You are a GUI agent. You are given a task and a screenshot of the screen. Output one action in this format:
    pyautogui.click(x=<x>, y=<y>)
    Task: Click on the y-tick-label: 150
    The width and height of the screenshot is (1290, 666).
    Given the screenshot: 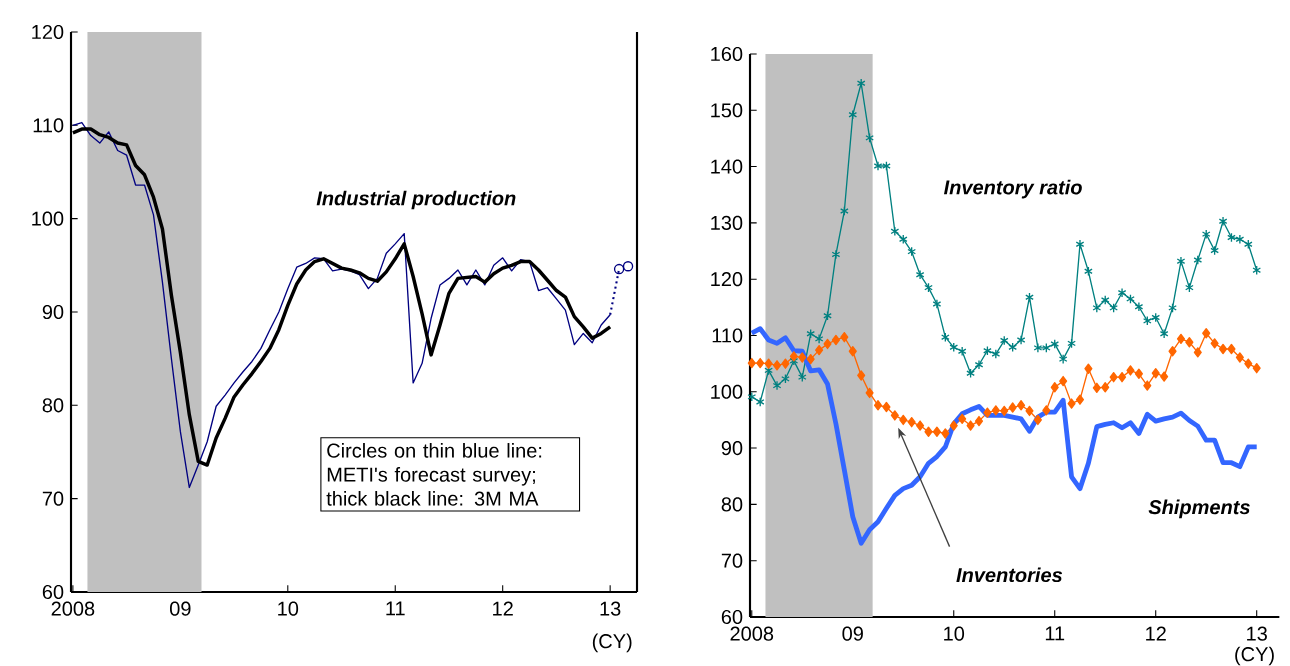 What is the action you would take?
    pyautogui.click(x=727, y=110)
    